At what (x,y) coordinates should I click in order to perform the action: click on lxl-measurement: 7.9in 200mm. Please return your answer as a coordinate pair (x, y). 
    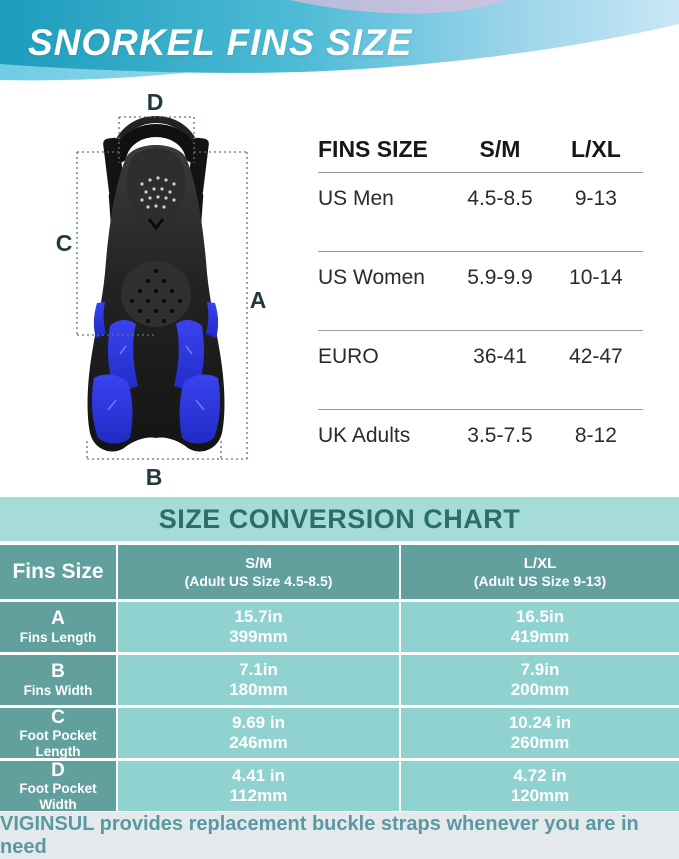
    Looking at the image, I should click on (540, 680).